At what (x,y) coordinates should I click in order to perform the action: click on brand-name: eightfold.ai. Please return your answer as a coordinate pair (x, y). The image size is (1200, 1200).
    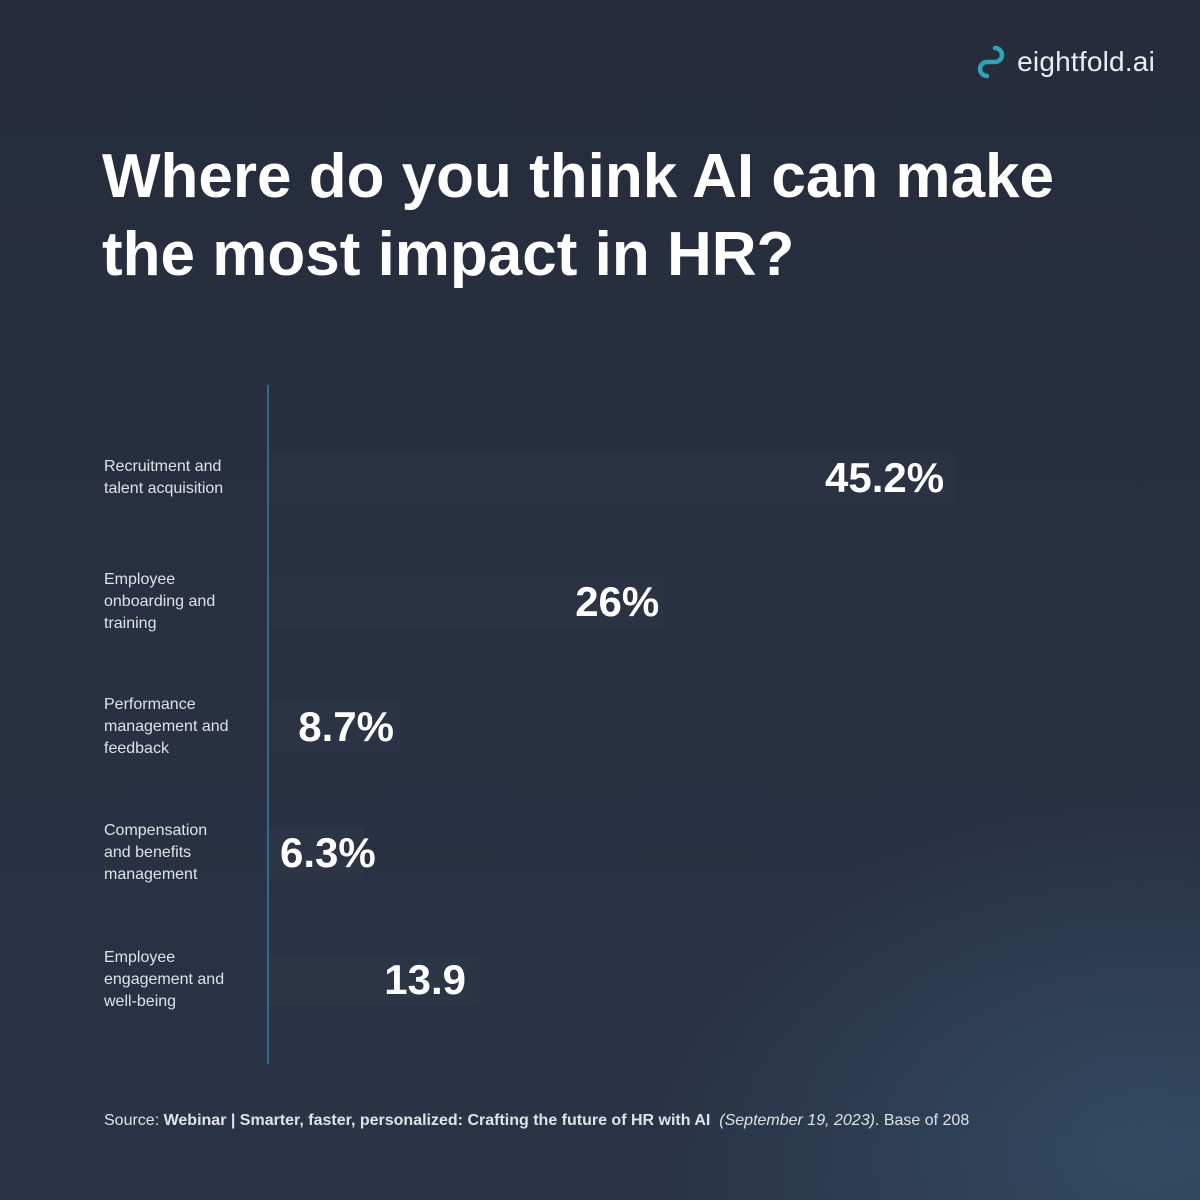
    Looking at the image, I should click on (1086, 61).